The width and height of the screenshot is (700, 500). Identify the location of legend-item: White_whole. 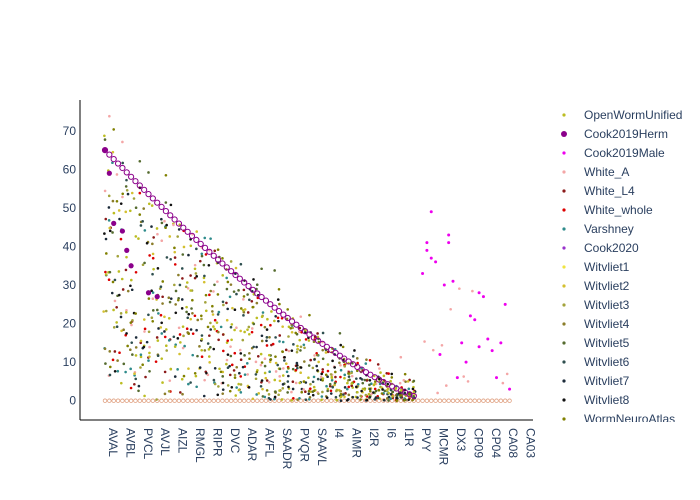
(607, 210).